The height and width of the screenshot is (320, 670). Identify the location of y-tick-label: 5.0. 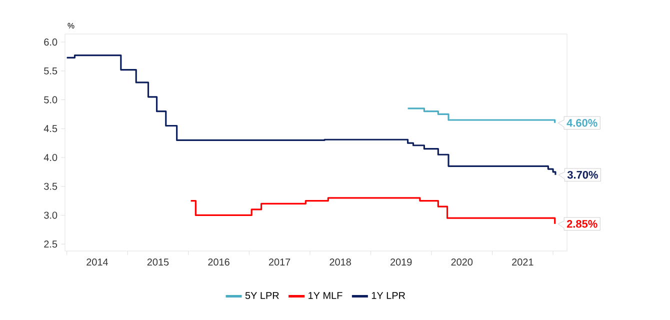
(51, 100).